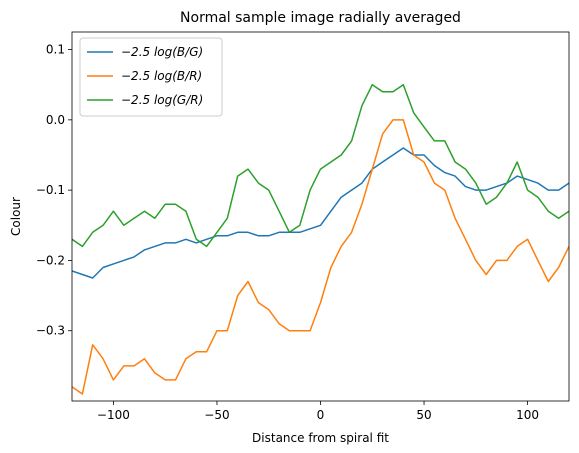 This screenshot has width=579, height=453. What do you see at coordinates (162, 100) in the screenshot?
I see `legend-label-2: −2.5 log(G/R)` at bounding box center [162, 100].